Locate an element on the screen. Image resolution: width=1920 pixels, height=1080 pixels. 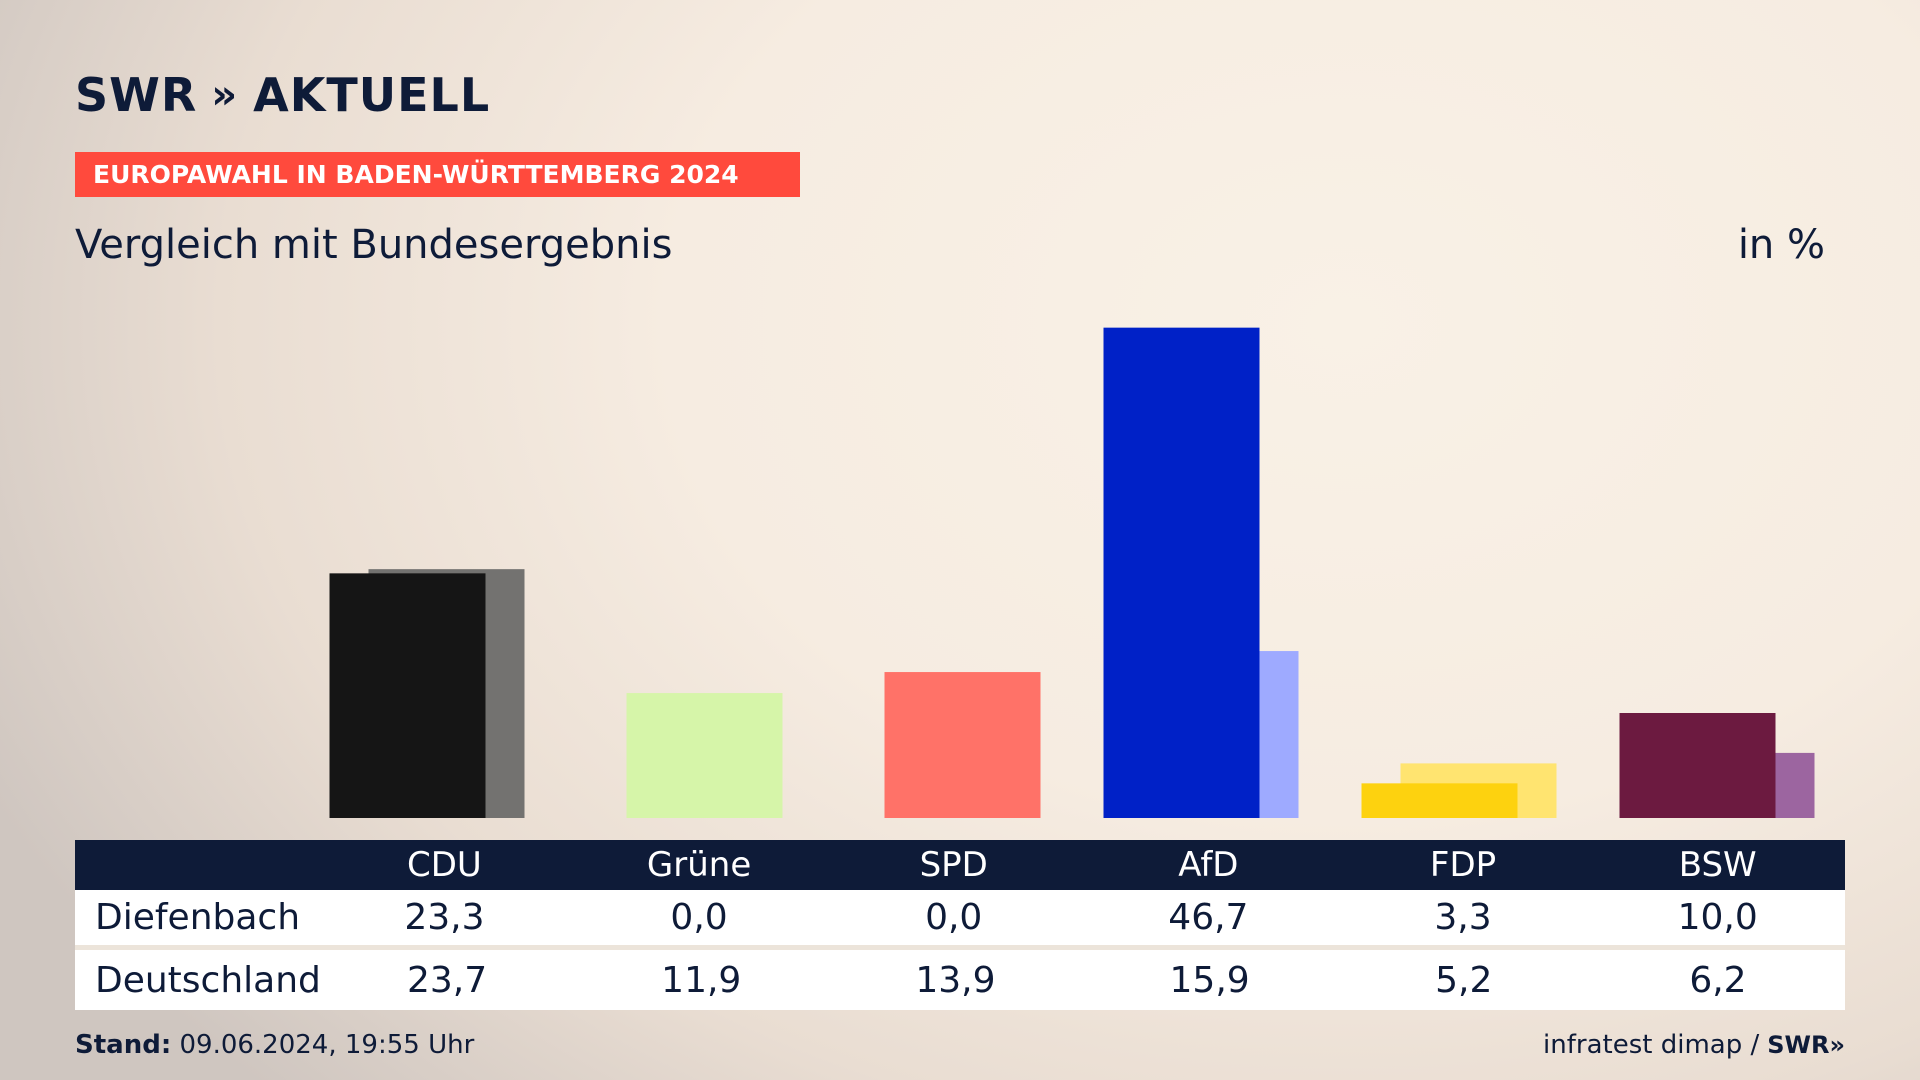
logo-swr: SWR is located at coordinates (136, 95).